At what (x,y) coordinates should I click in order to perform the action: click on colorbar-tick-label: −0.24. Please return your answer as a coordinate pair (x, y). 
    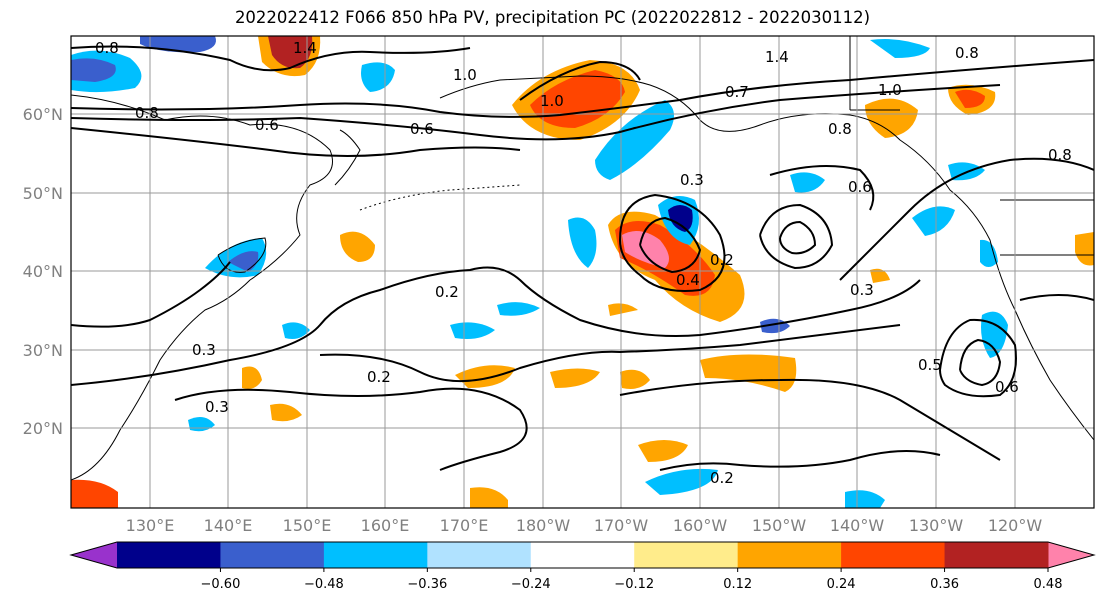
    Looking at the image, I should click on (531, 584).